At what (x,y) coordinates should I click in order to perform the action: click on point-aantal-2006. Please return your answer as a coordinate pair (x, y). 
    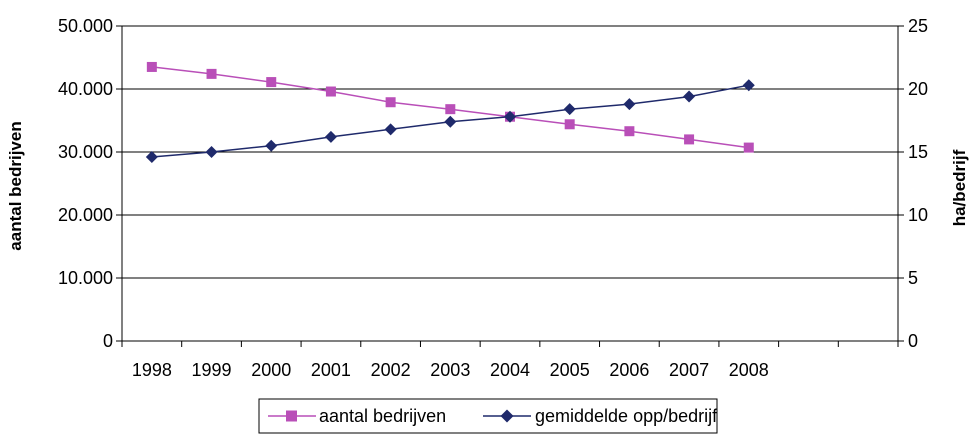
    Looking at the image, I should click on (629, 131).